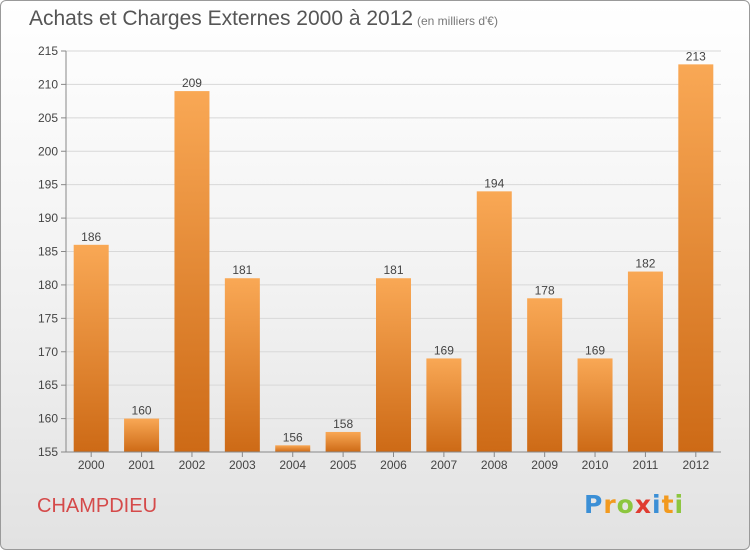 The width and height of the screenshot is (750, 550). What do you see at coordinates (48, 385) in the screenshot?
I see `y-tick-label: 165` at bounding box center [48, 385].